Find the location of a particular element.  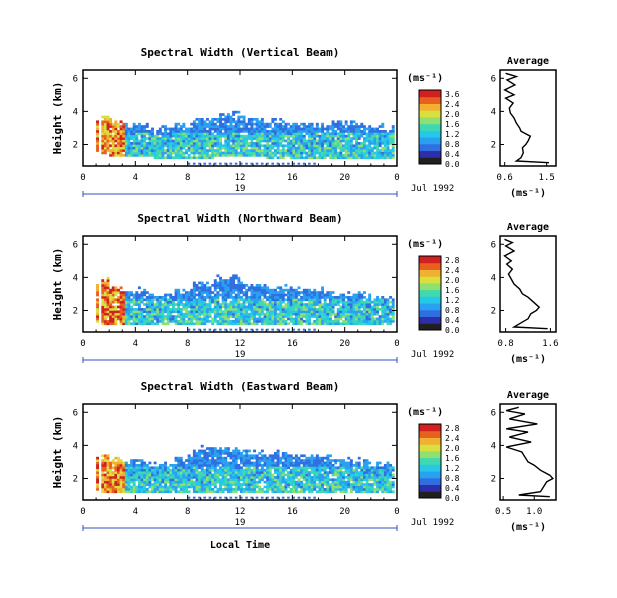

x-tick-label: 20 is located at coordinates (344, 512).